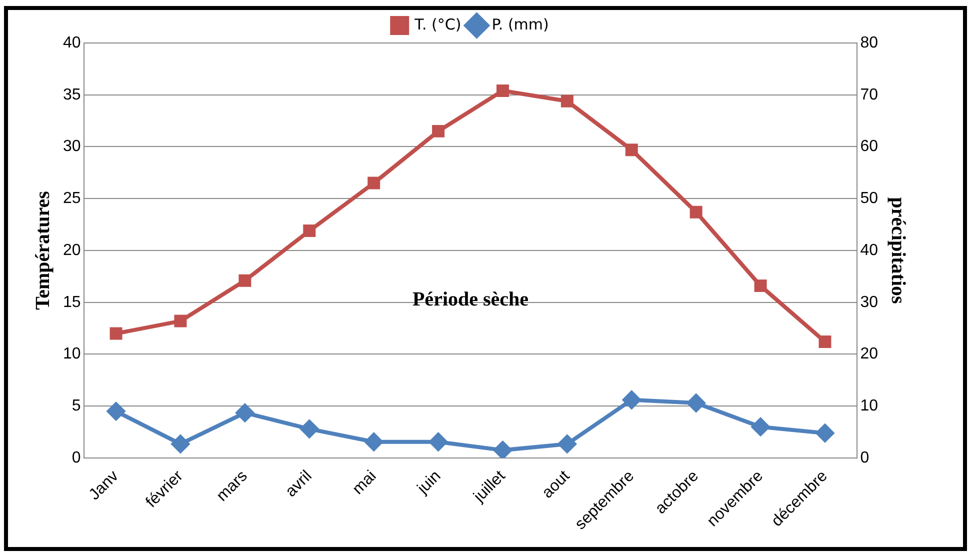 This screenshot has width=971, height=555. What do you see at coordinates (365, 483) in the screenshot?
I see `x-tick-label: mai` at bounding box center [365, 483].